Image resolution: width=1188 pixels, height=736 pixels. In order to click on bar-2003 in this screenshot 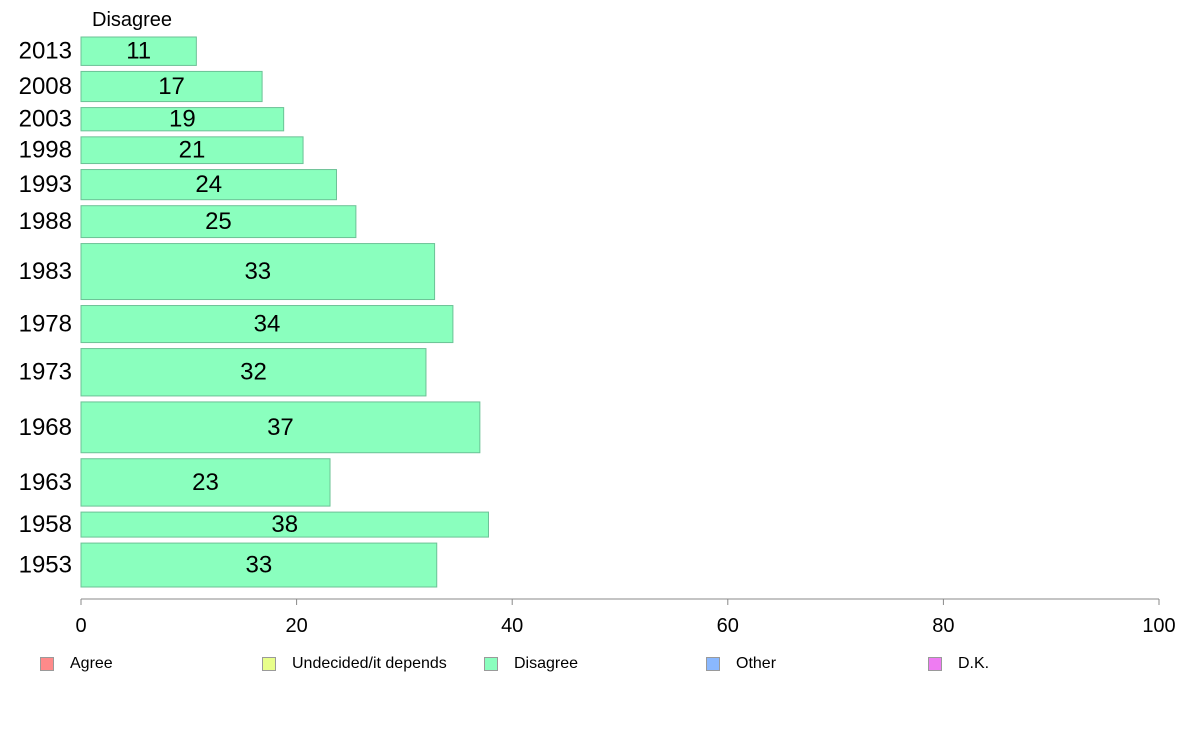, I will do `click(182, 119)`.